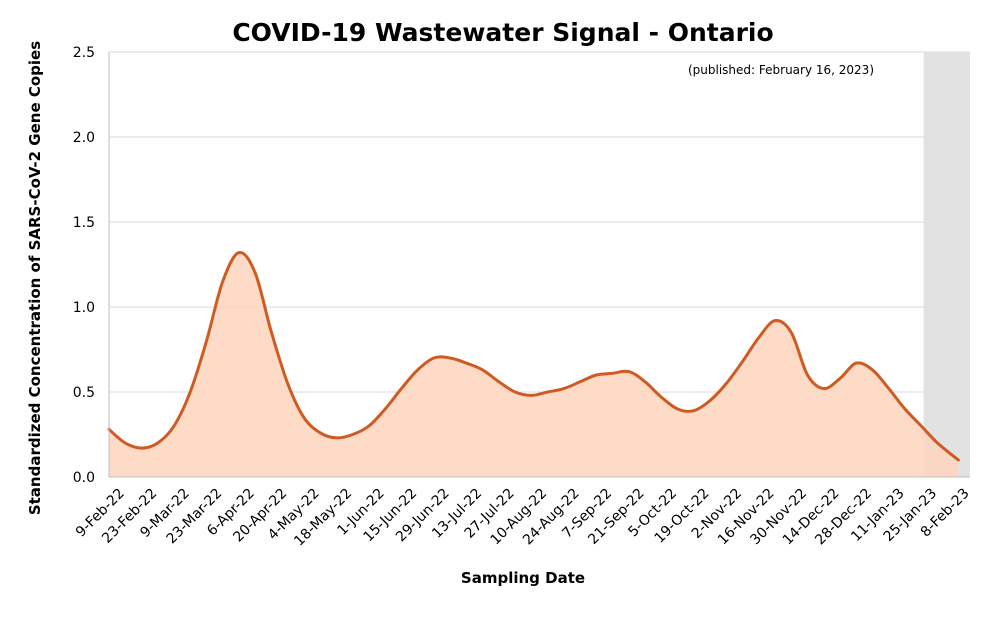 The height and width of the screenshot is (624, 1002). I want to click on x-axis-title: Sampling Date, so click(523, 578).